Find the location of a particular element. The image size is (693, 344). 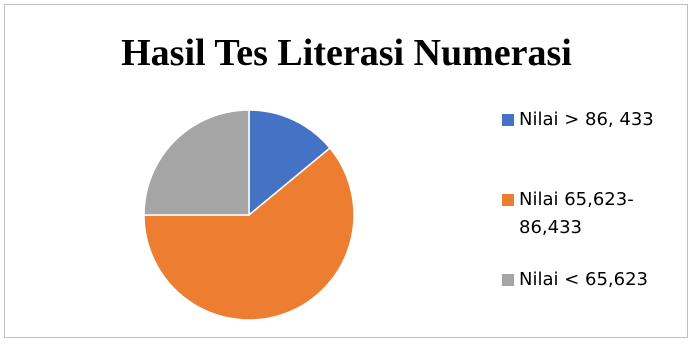

legend-label-0: Nilai > 86, 433 is located at coordinates (586, 119).